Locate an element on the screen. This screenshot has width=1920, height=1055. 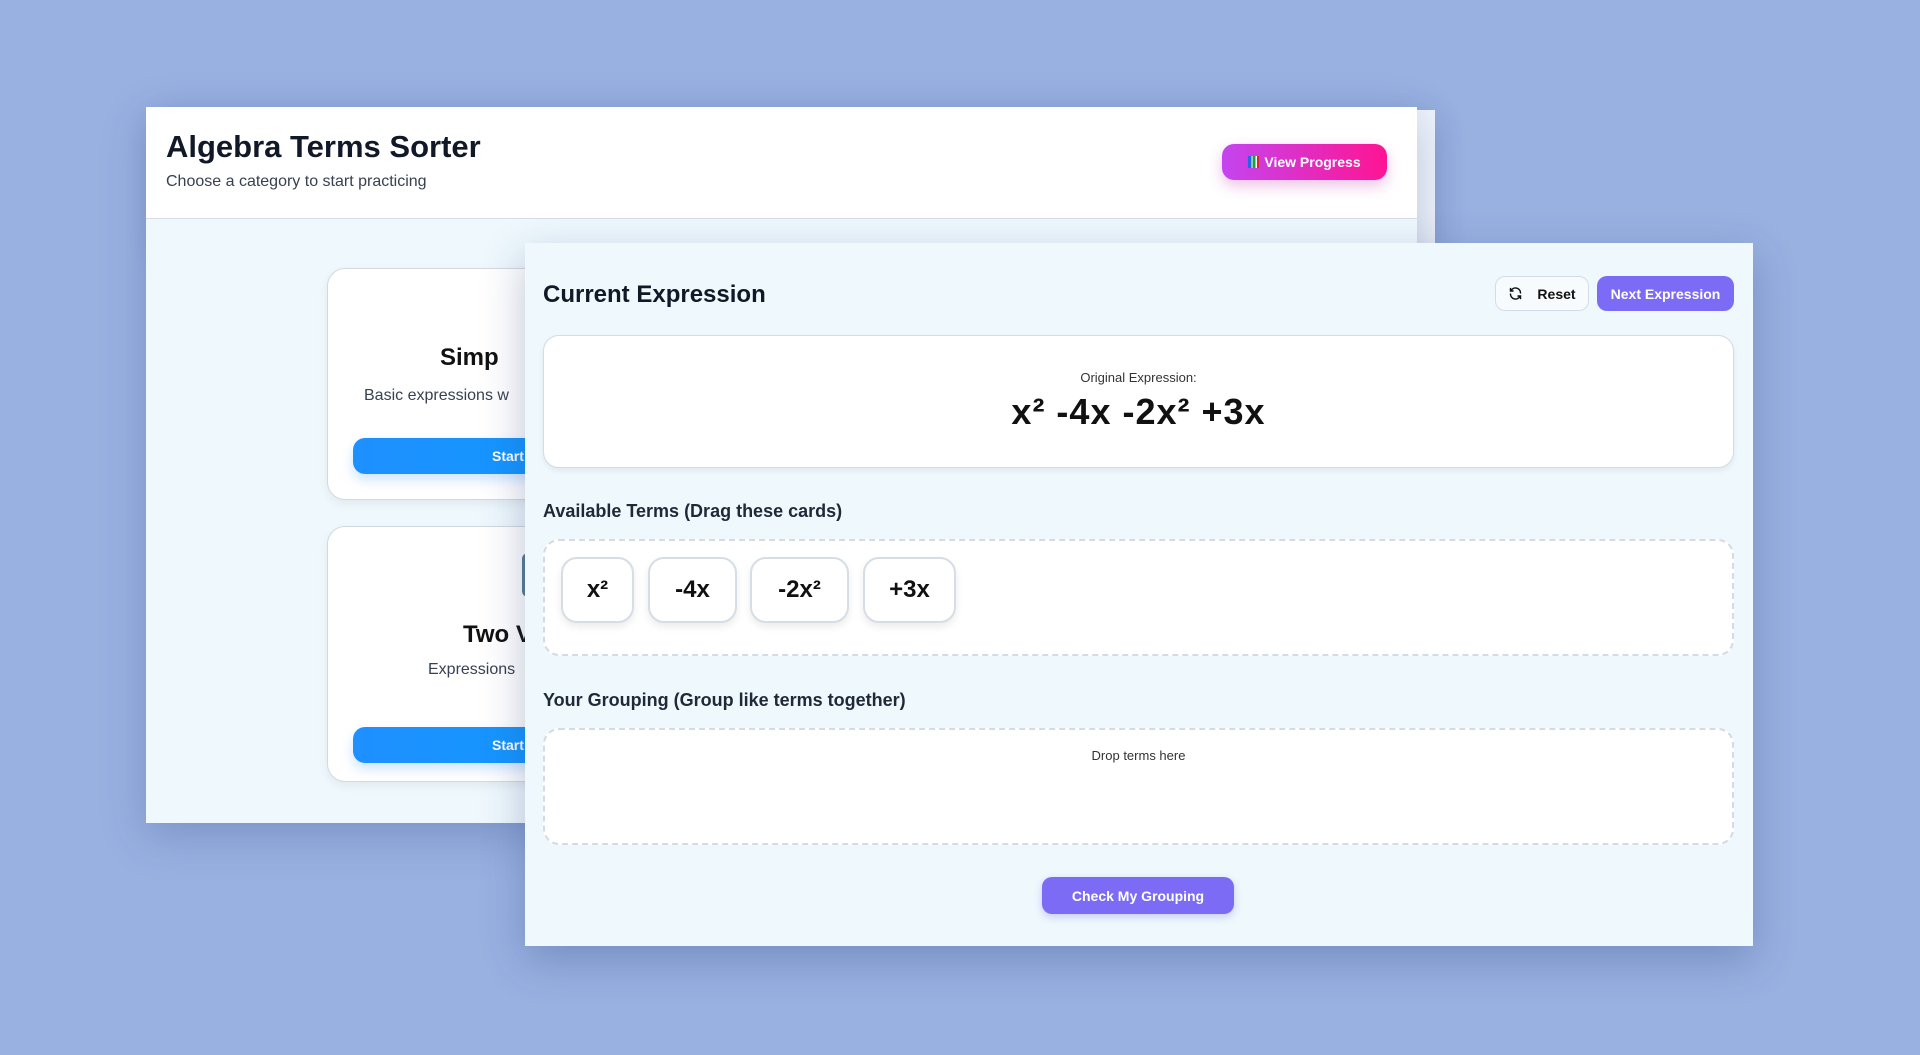
available-terms-zone: x² -4x -2x² +3x is located at coordinates (1138, 597).